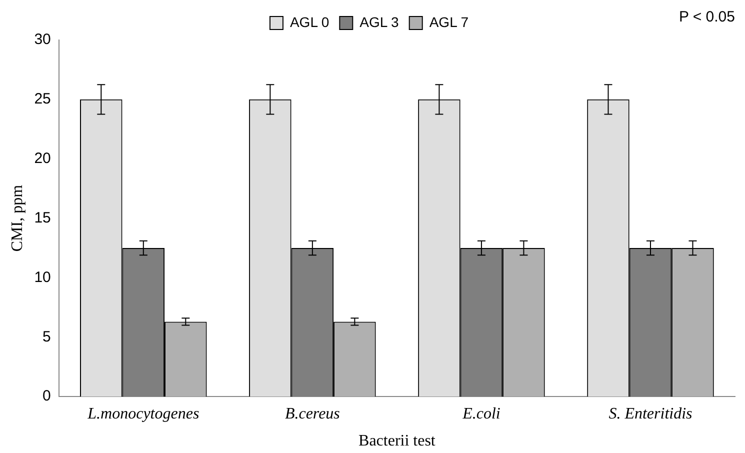  What do you see at coordinates (42, 277) in the screenshot?
I see `y-tick-label: 10` at bounding box center [42, 277].